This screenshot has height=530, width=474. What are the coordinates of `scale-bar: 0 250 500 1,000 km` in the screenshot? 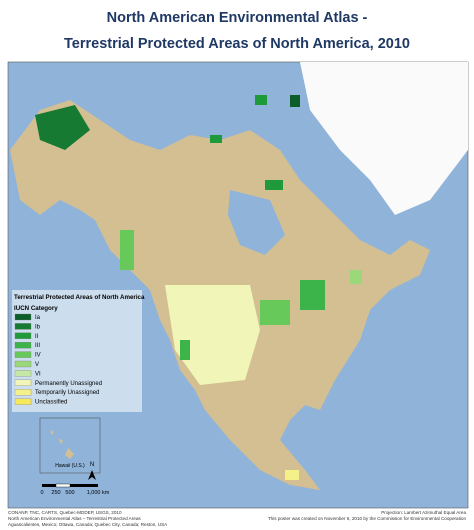 It's located at (75, 489).